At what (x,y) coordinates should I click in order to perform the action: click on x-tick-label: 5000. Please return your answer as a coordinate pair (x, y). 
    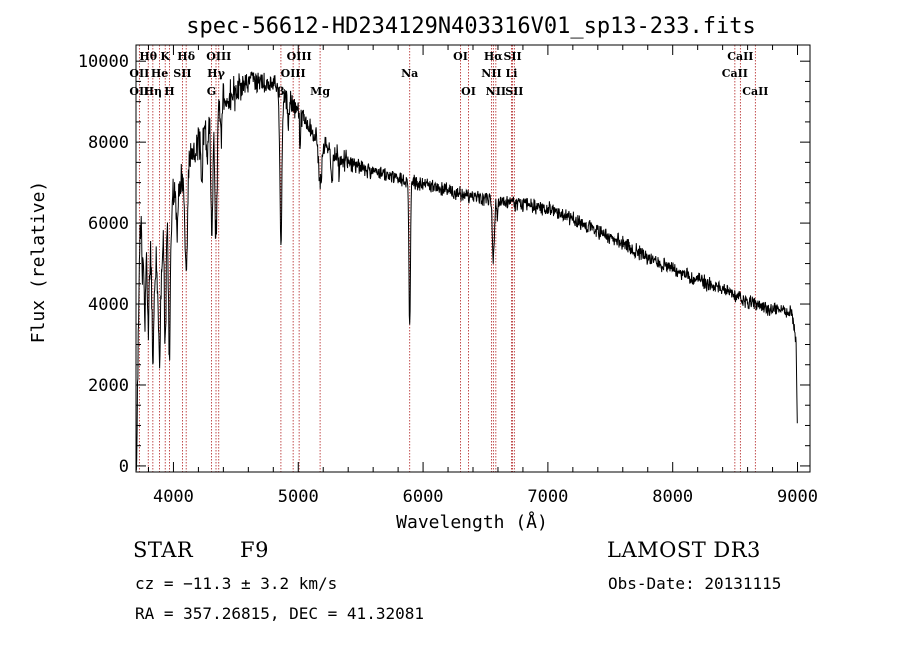
    Looking at the image, I should click on (298, 497).